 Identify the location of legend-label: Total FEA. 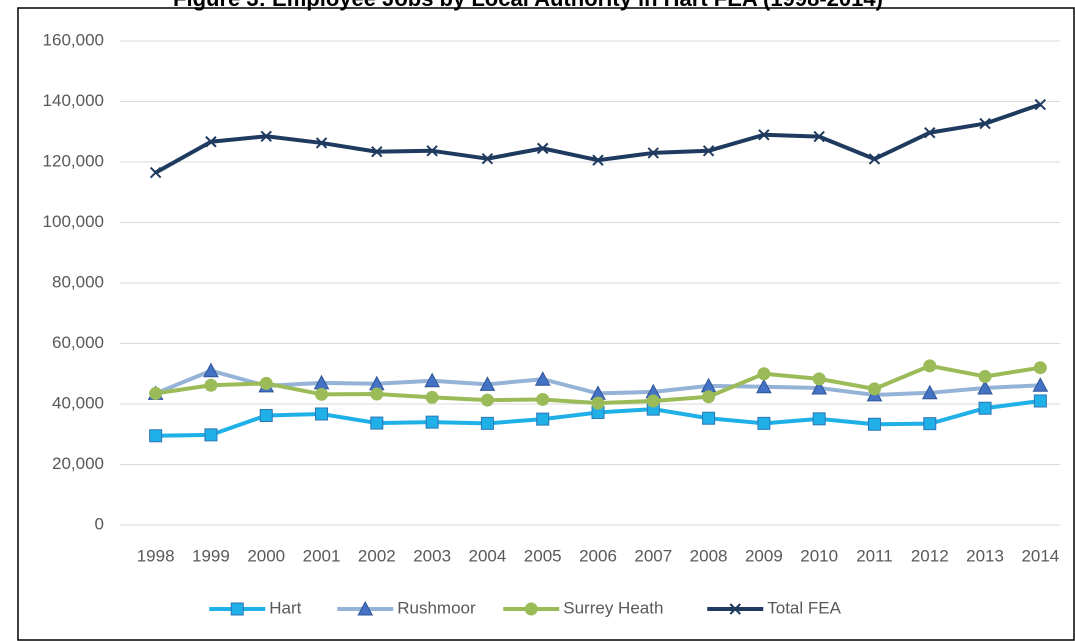
(804, 607).